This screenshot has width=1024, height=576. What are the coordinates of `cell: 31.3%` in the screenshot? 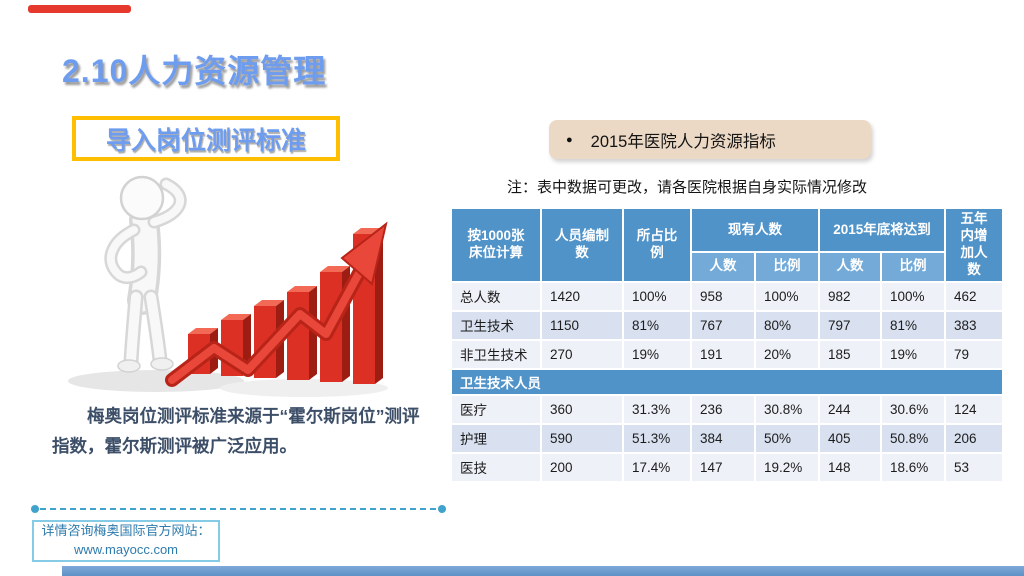 It's located at (657, 409).